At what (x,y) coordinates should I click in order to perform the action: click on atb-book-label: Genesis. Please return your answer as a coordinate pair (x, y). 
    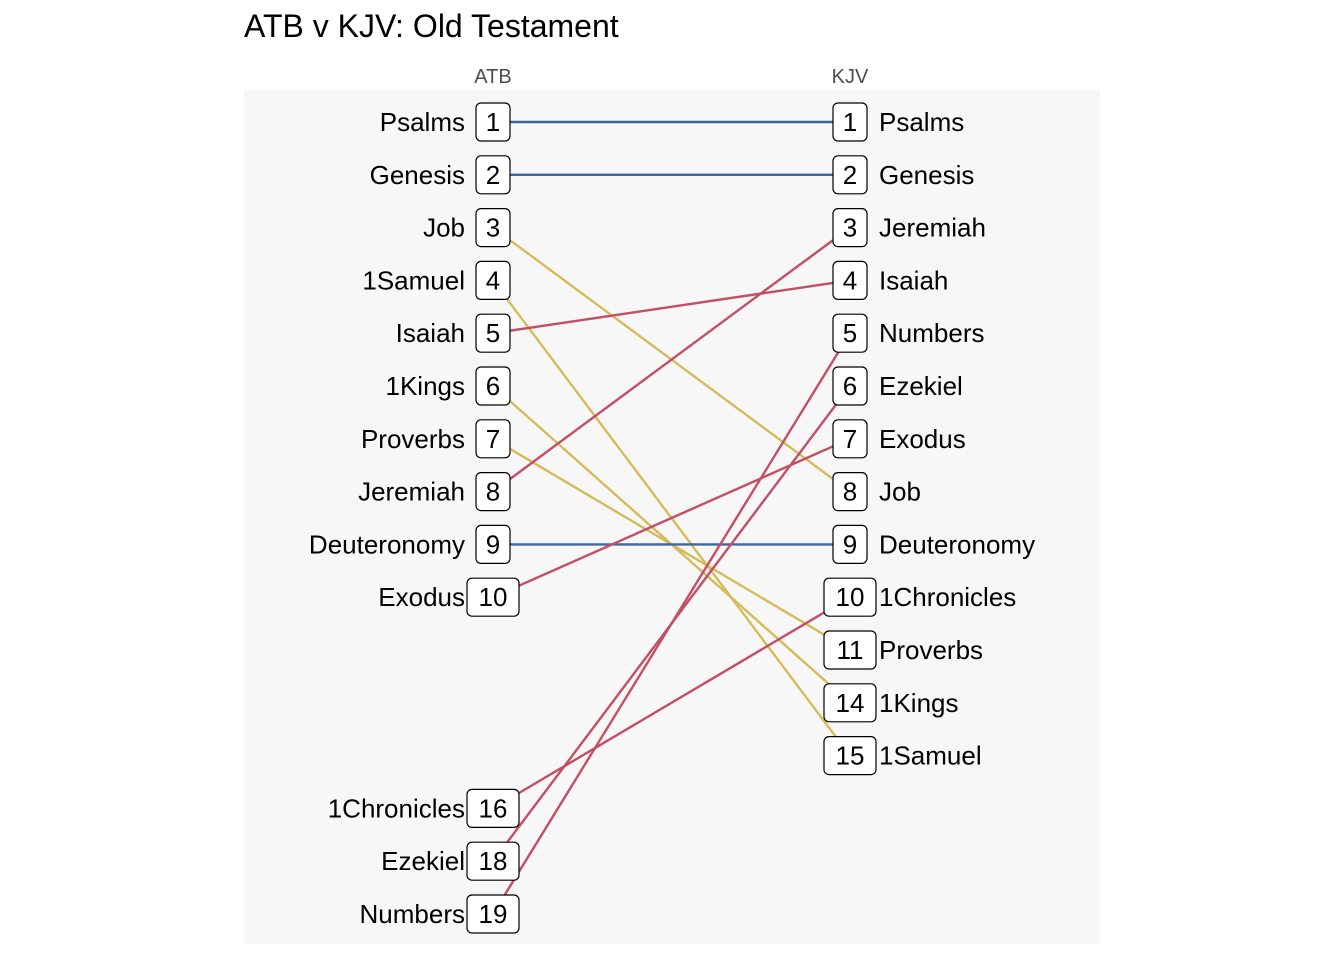
    Looking at the image, I should click on (417, 175).